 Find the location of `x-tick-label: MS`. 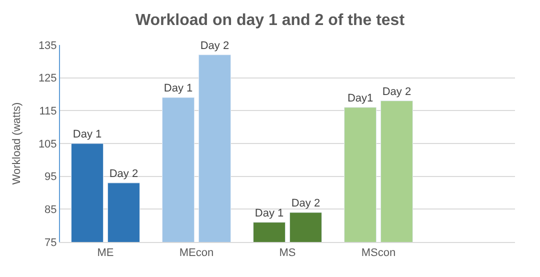

x-tick-label: MS is located at coordinates (287, 253).